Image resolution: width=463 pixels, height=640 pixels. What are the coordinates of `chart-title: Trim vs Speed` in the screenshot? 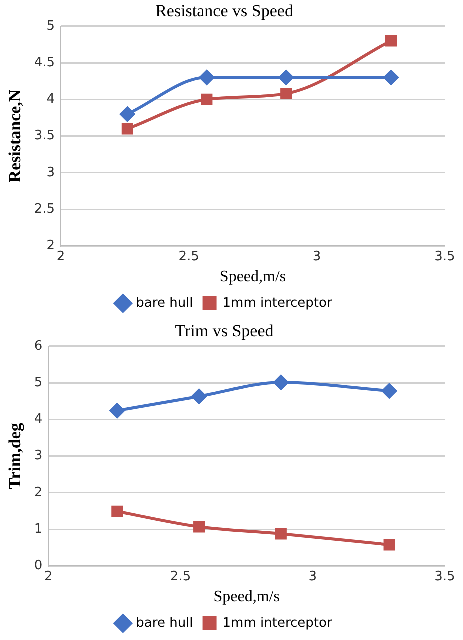 It's located at (224, 331).